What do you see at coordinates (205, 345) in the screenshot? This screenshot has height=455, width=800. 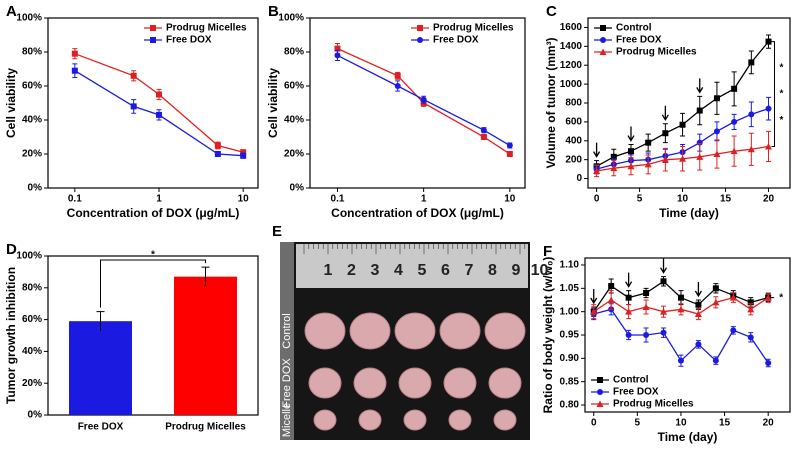 I see `bar` at bounding box center [205, 345].